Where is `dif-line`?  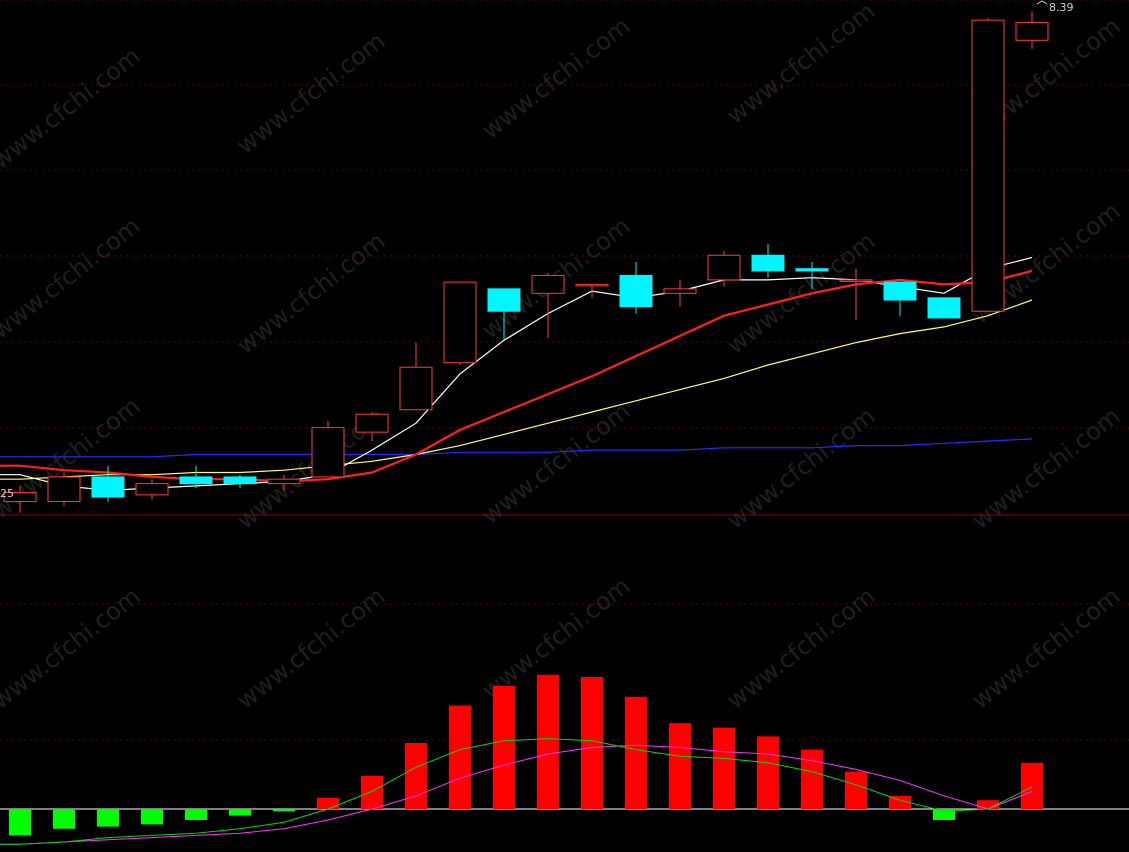 dif-line is located at coordinates (516, 791).